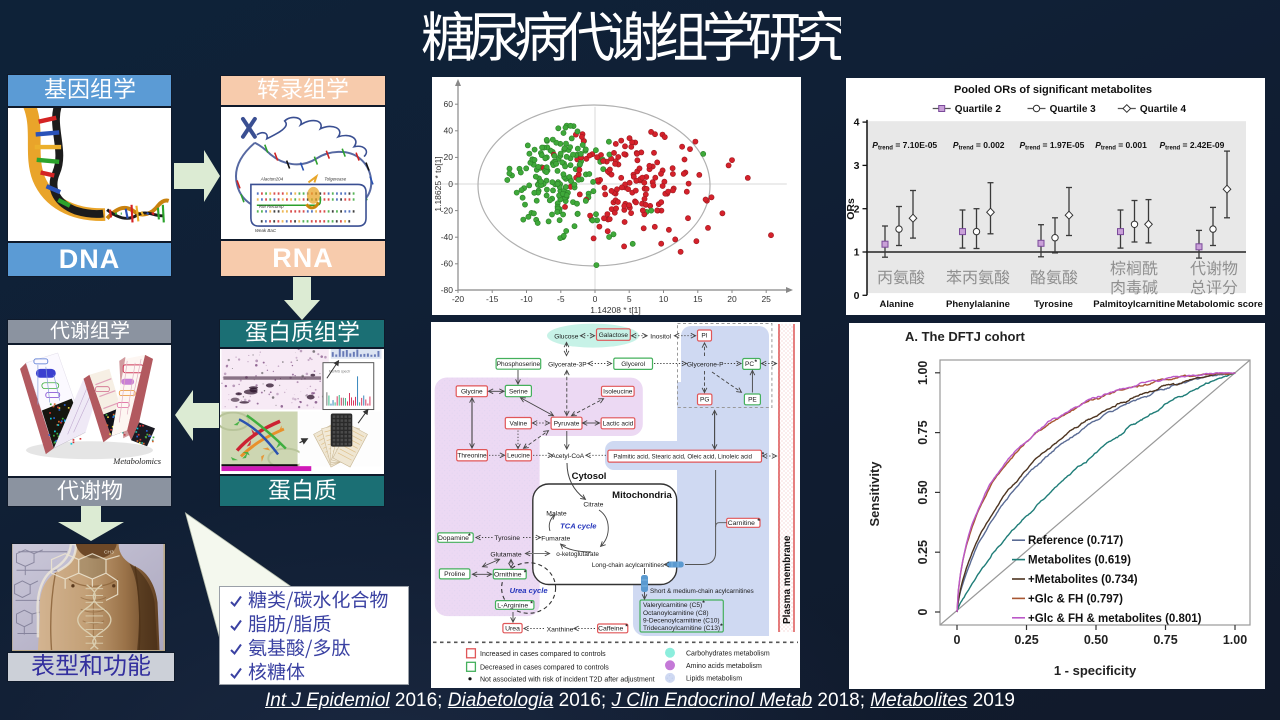  I want to click on svg-text: Lactic acid, so click(618, 424).